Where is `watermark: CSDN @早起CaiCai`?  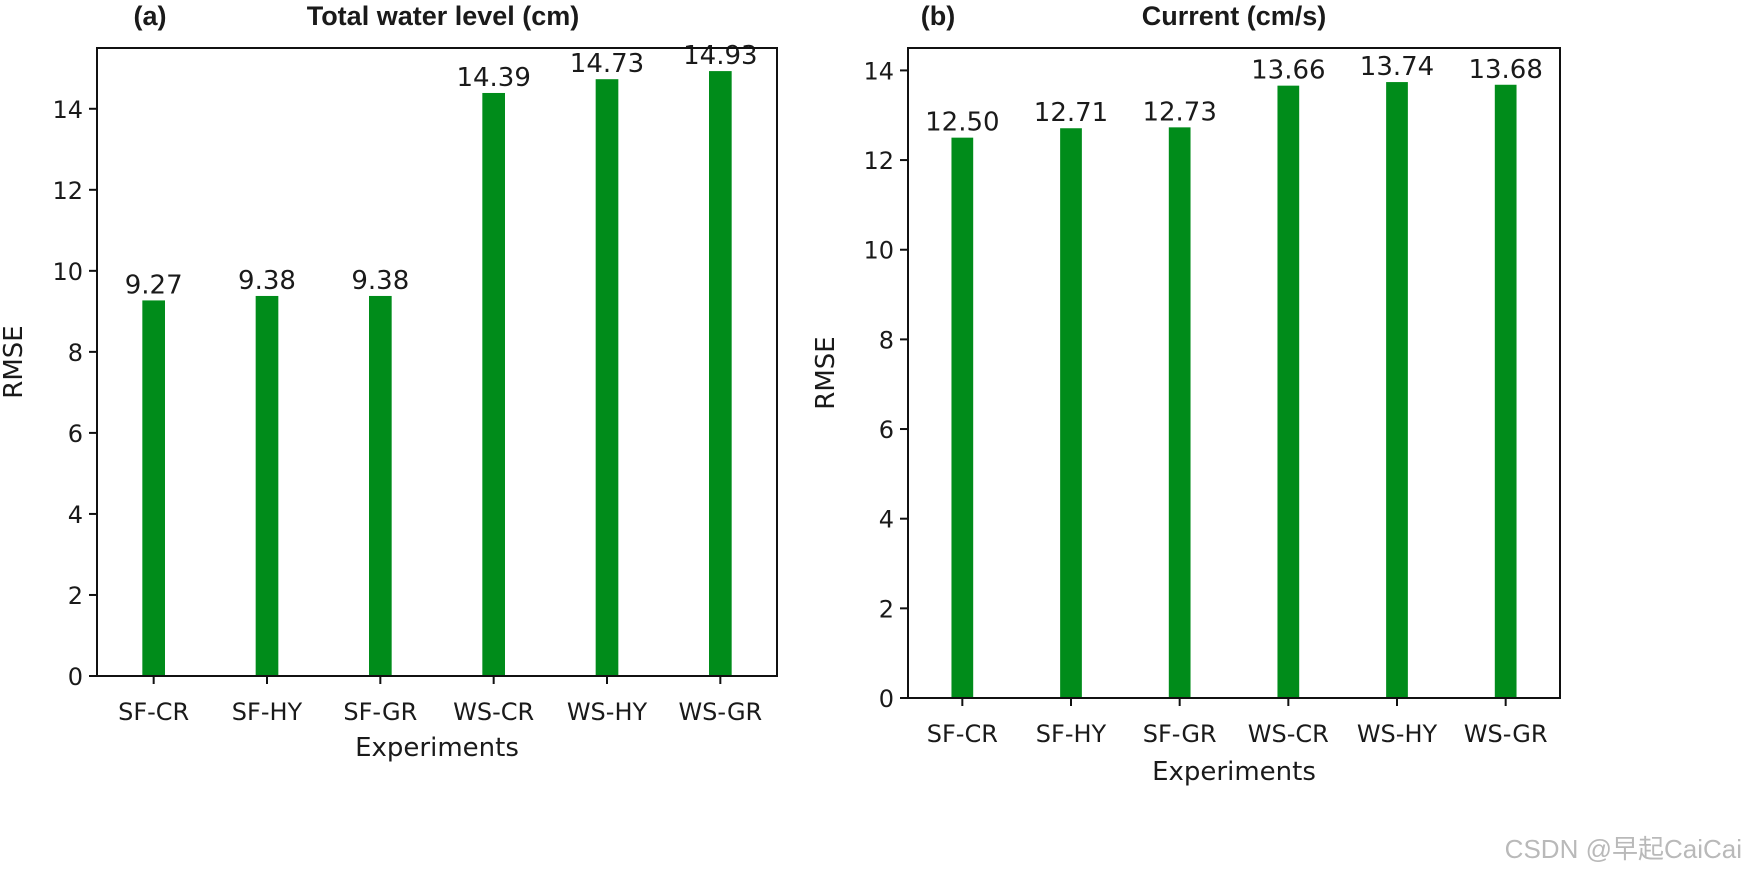 watermark: CSDN @早起CaiCai is located at coordinates (1623, 849).